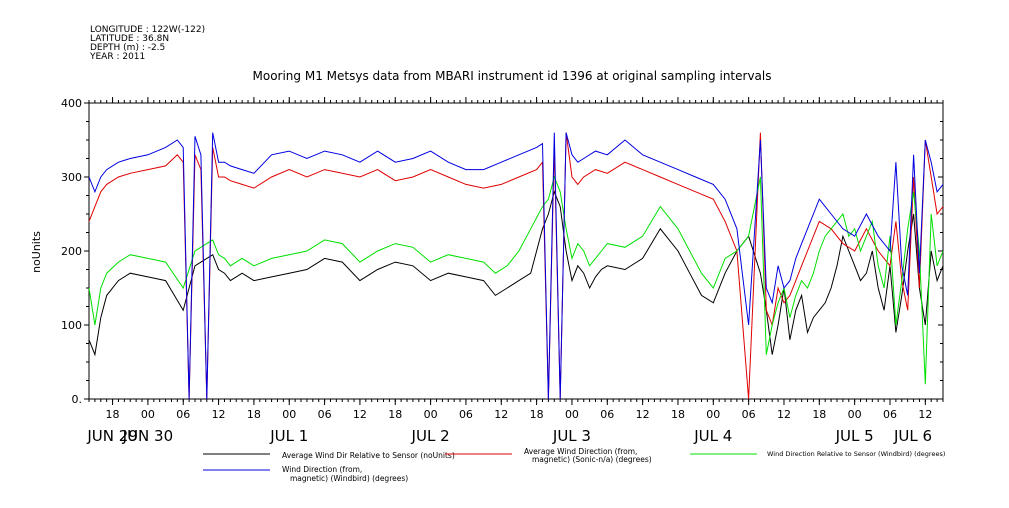 The image size is (1009, 508). What do you see at coordinates (36, 252) in the screenshot?
I see `y-axis-label: noUnits` at bounding box center [36, 252].